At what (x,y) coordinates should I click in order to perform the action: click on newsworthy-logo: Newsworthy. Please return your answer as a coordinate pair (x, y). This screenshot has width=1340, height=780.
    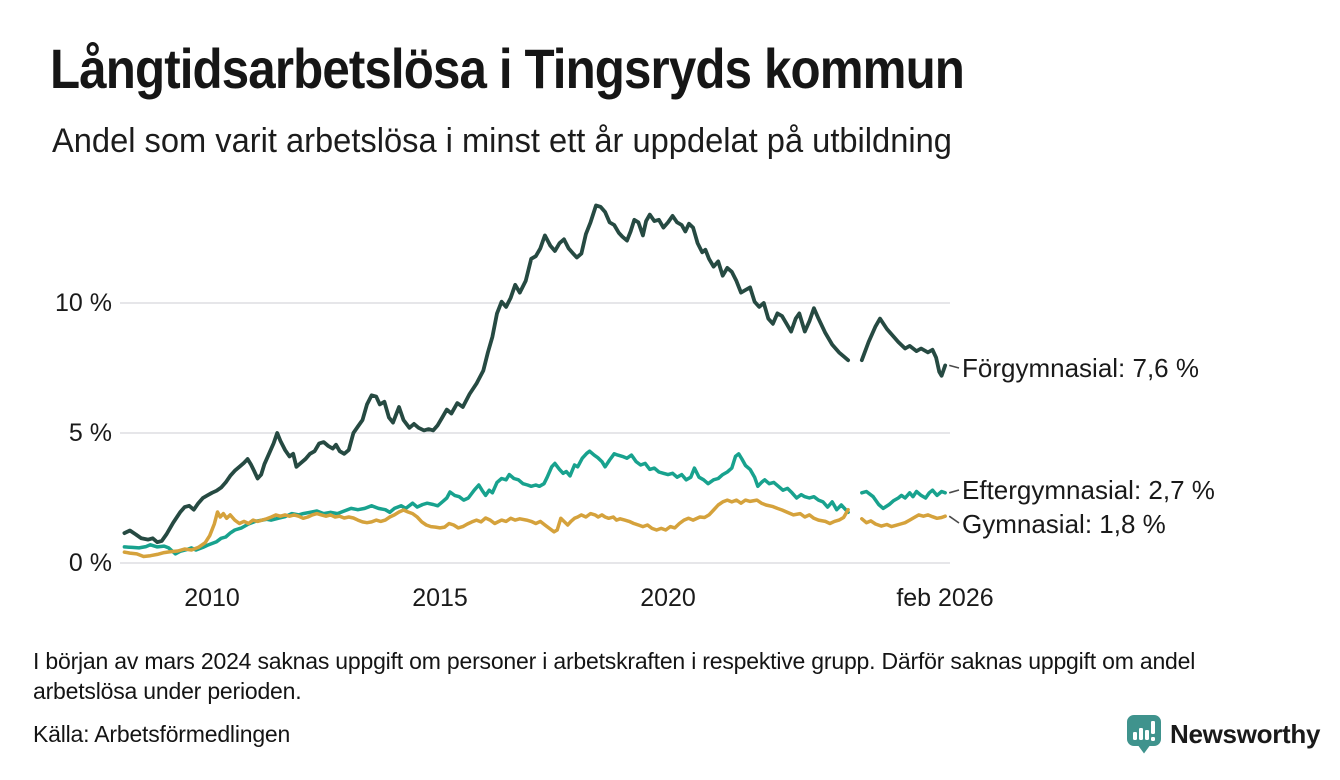
    Looking at the image, I should click on (1223, 734).